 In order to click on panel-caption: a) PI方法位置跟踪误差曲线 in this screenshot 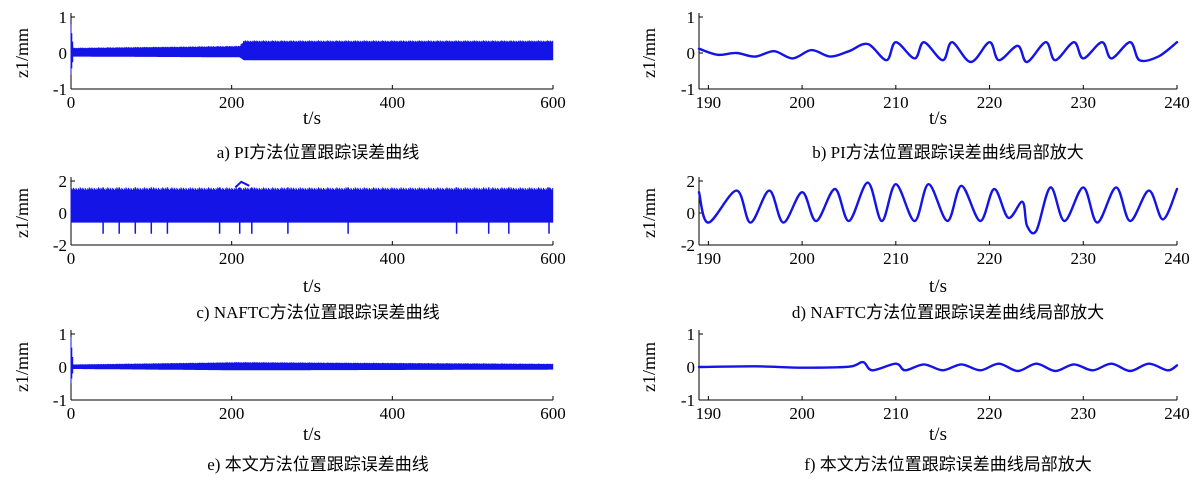, I will do `click(318, 152)`.